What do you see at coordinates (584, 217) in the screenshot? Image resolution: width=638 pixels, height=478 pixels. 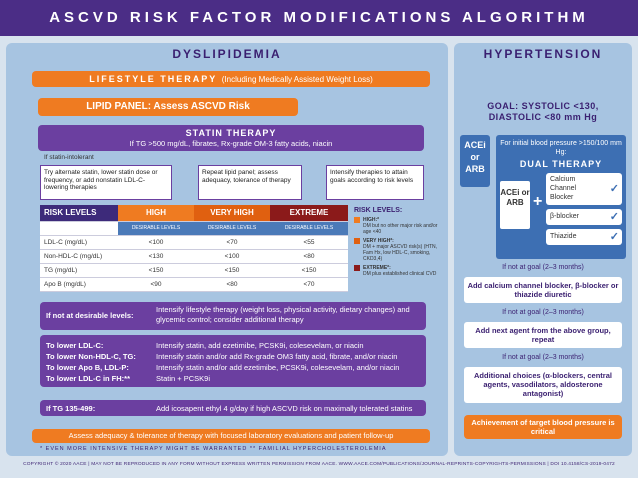 I see `bblocker-box: β-blocker ✓` at bounding box center [584, 217].